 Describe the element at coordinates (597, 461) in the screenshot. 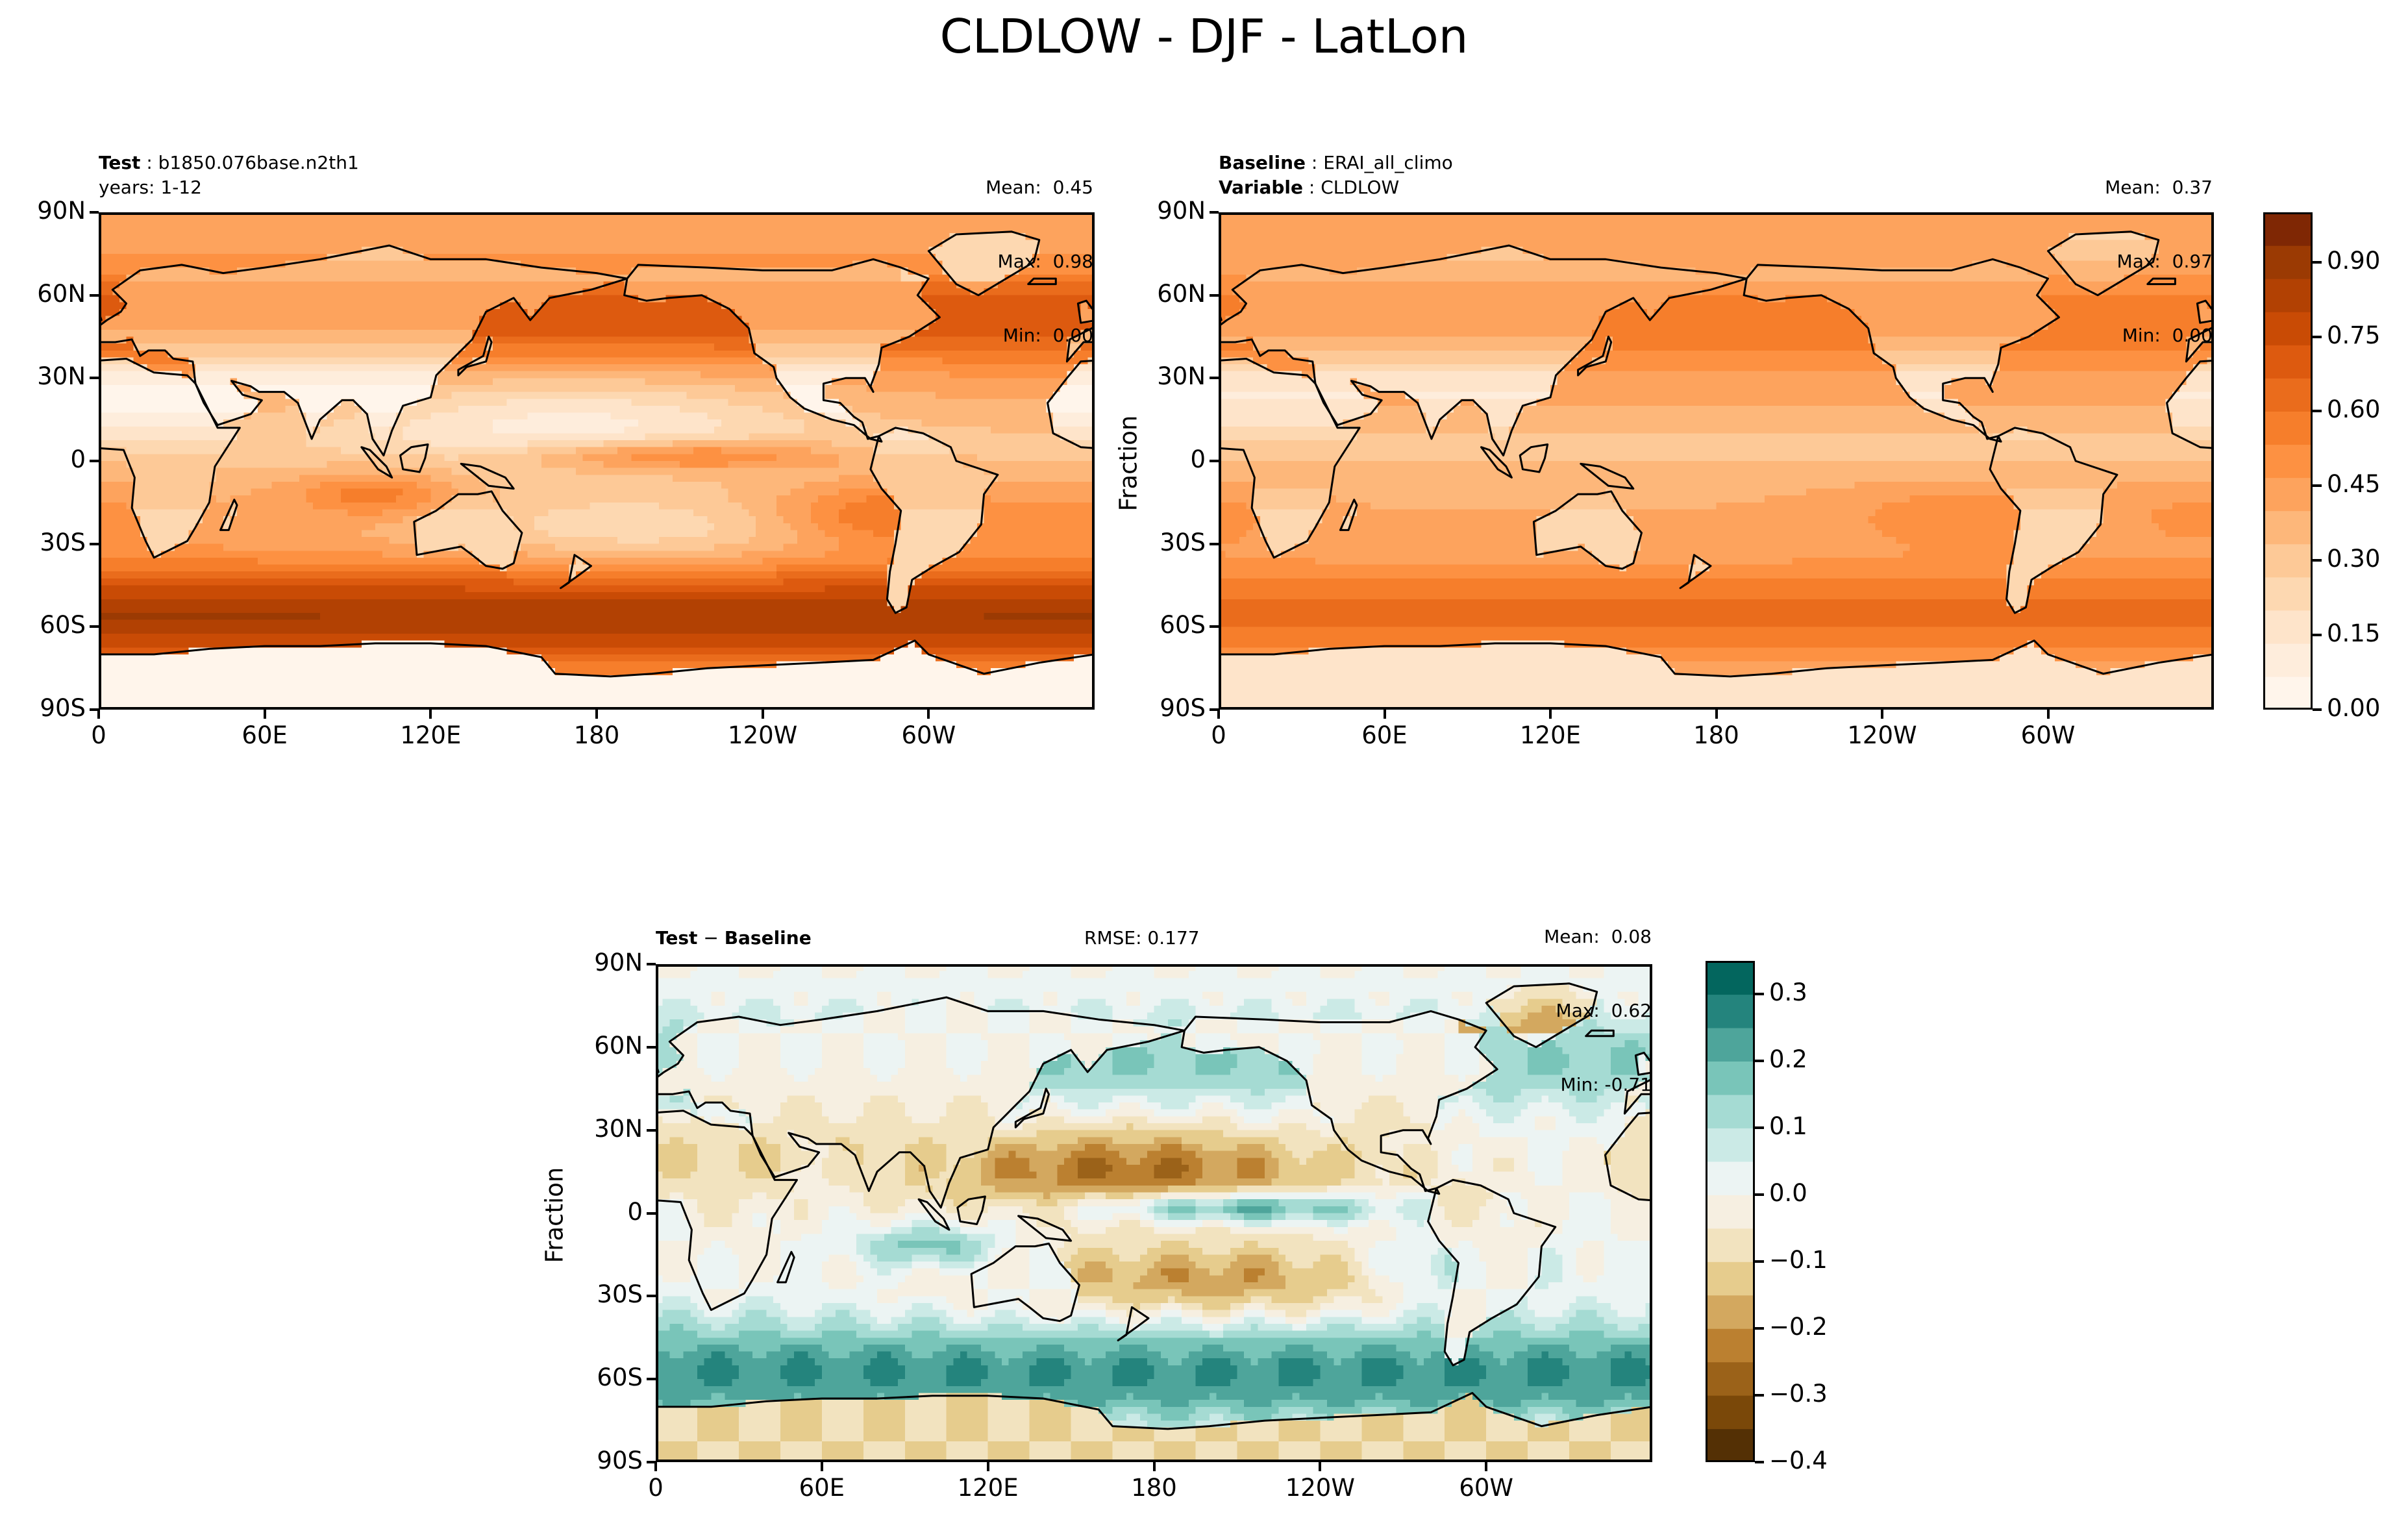

I see `test-map` at that location.